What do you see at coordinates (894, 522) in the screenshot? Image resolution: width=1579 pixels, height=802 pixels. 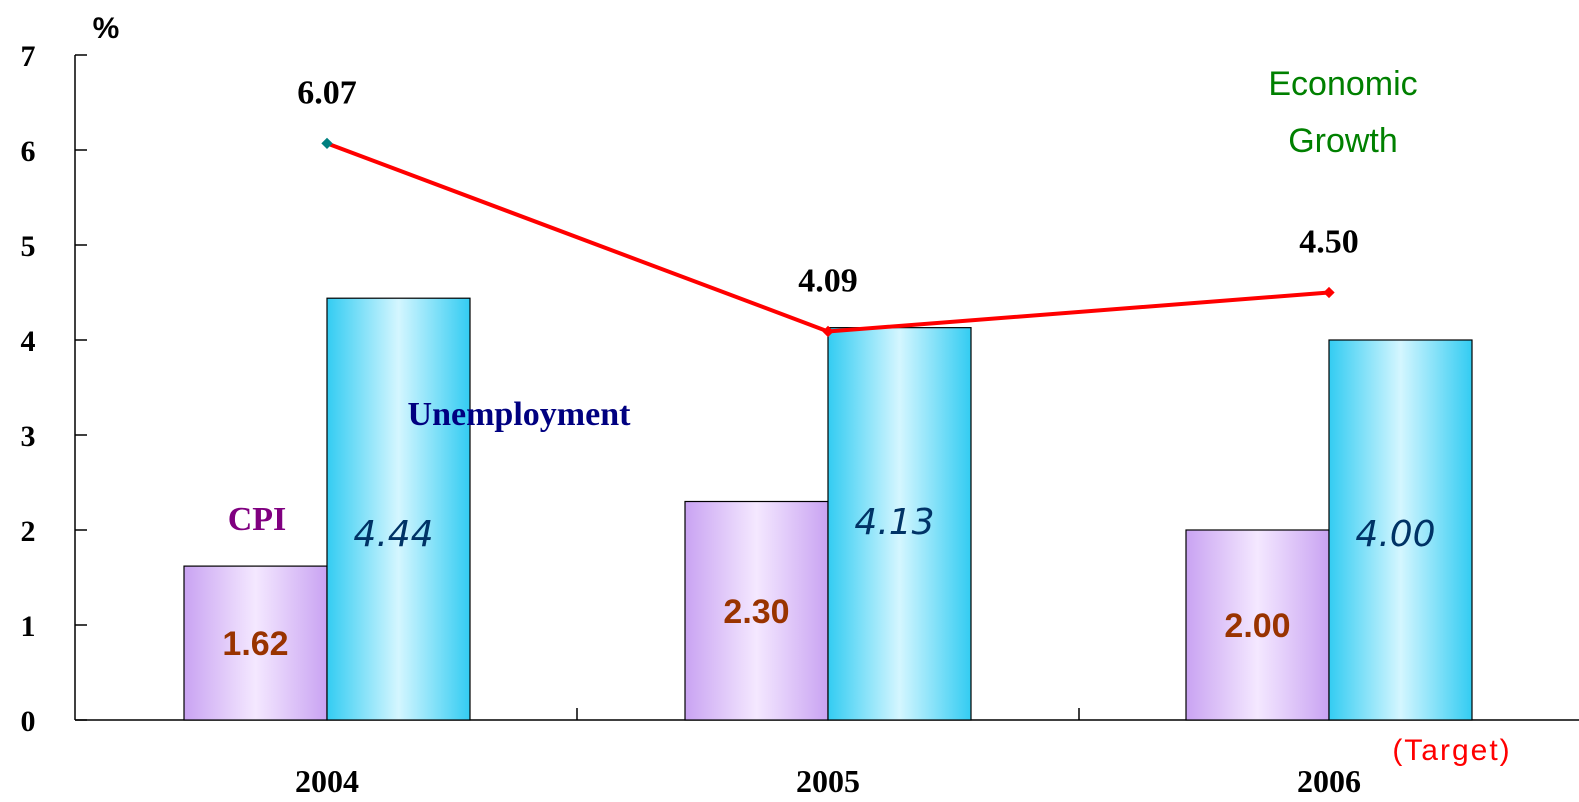 I see `value-label-unemployment-2005: 4.13` at bounding box center [894, 522].